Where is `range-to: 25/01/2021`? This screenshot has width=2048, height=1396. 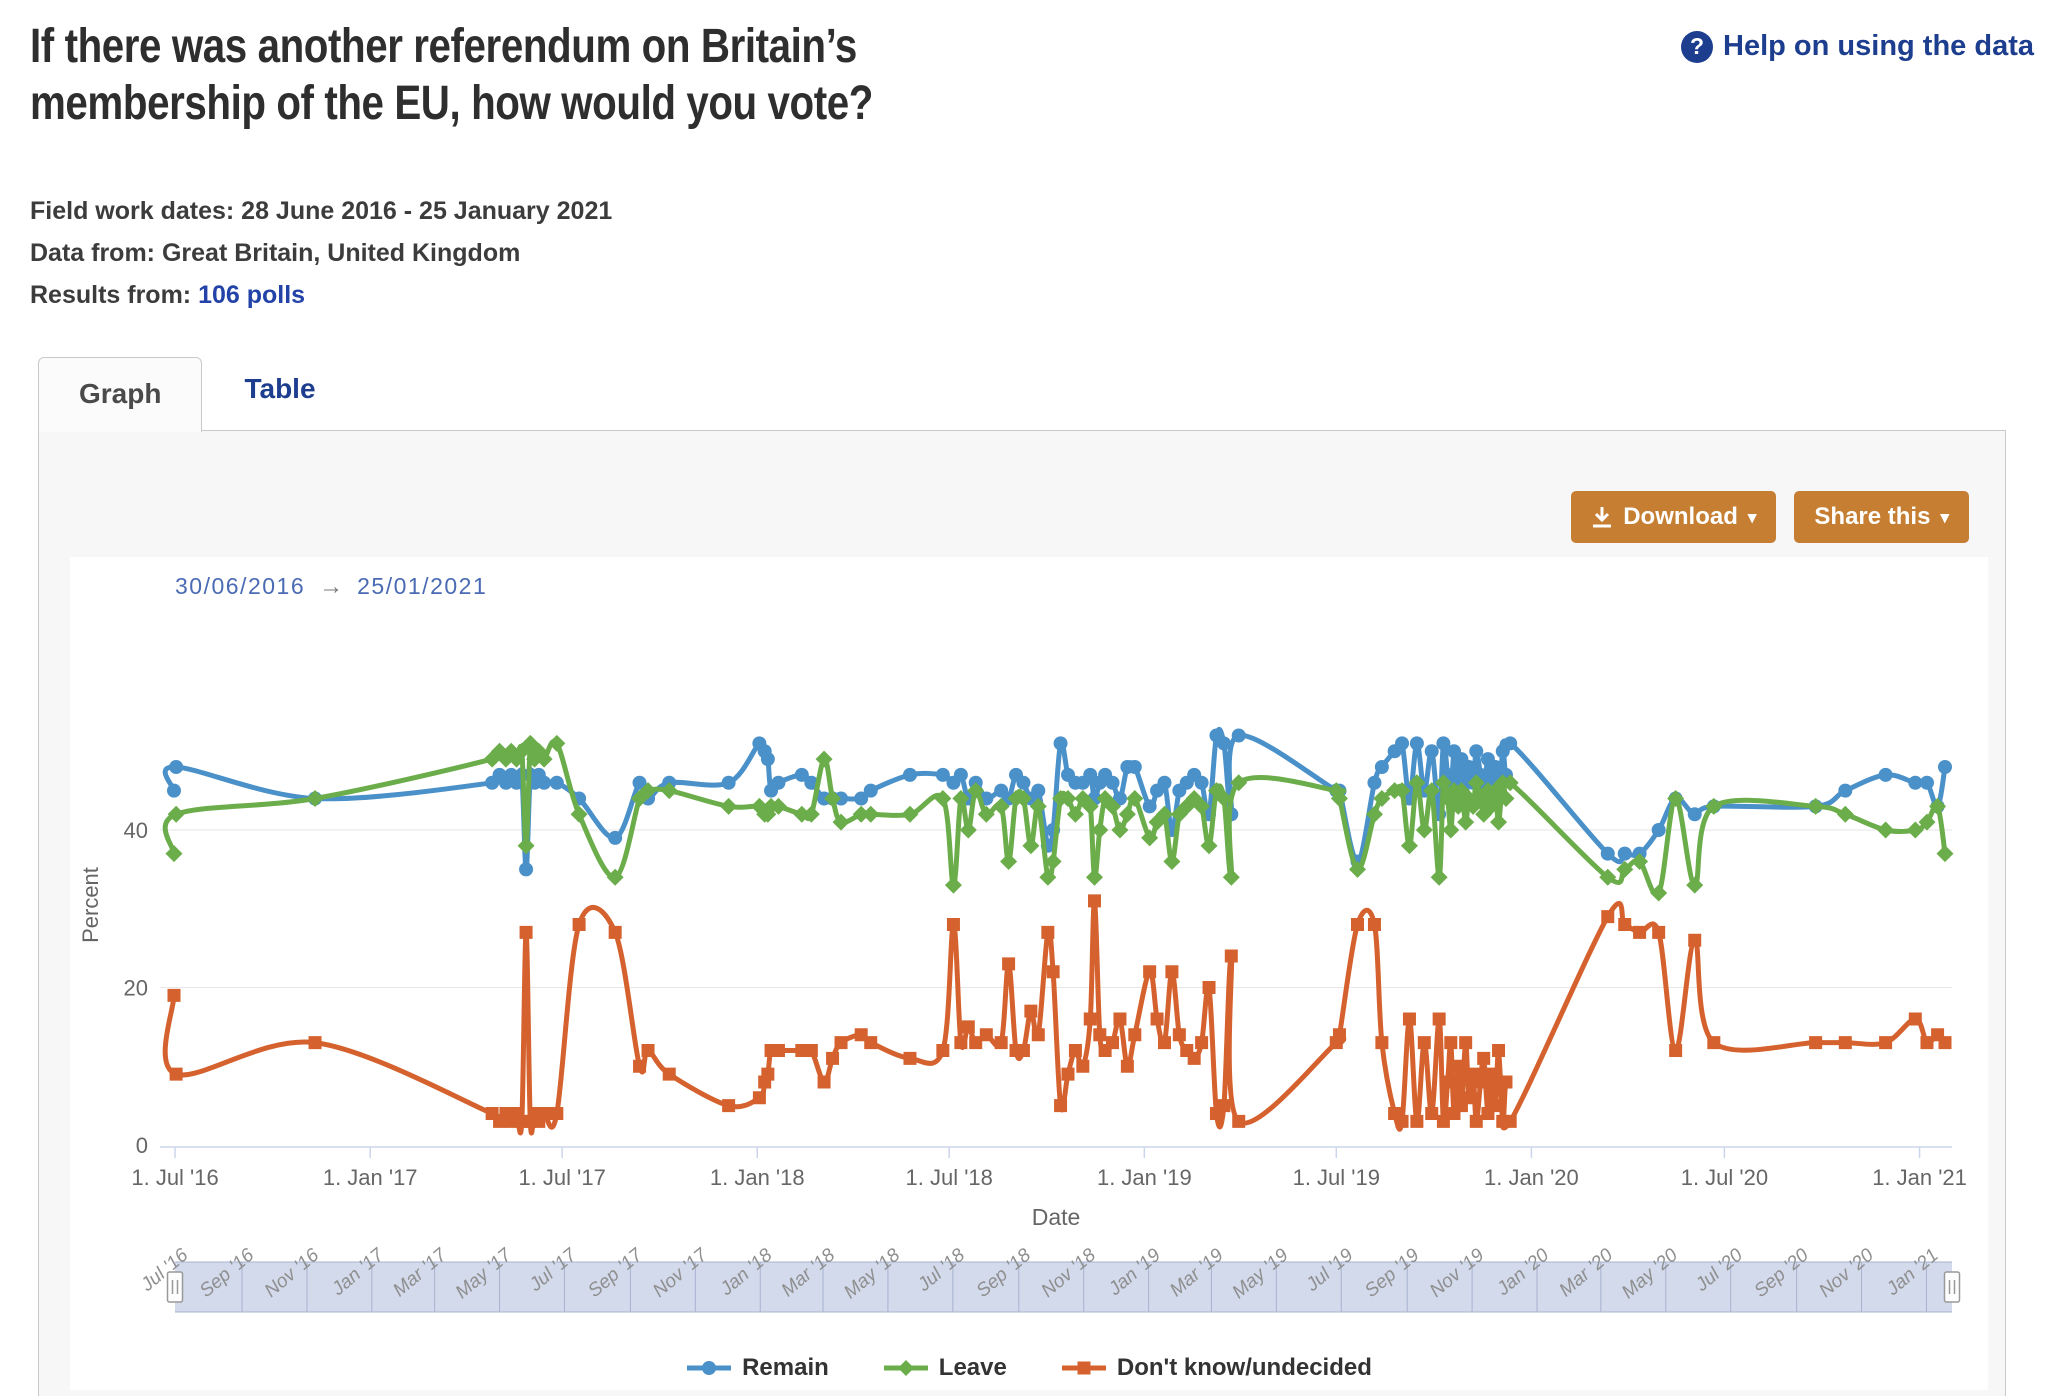 range-to: 25/01/2021 is located at coordinates (422, 586).